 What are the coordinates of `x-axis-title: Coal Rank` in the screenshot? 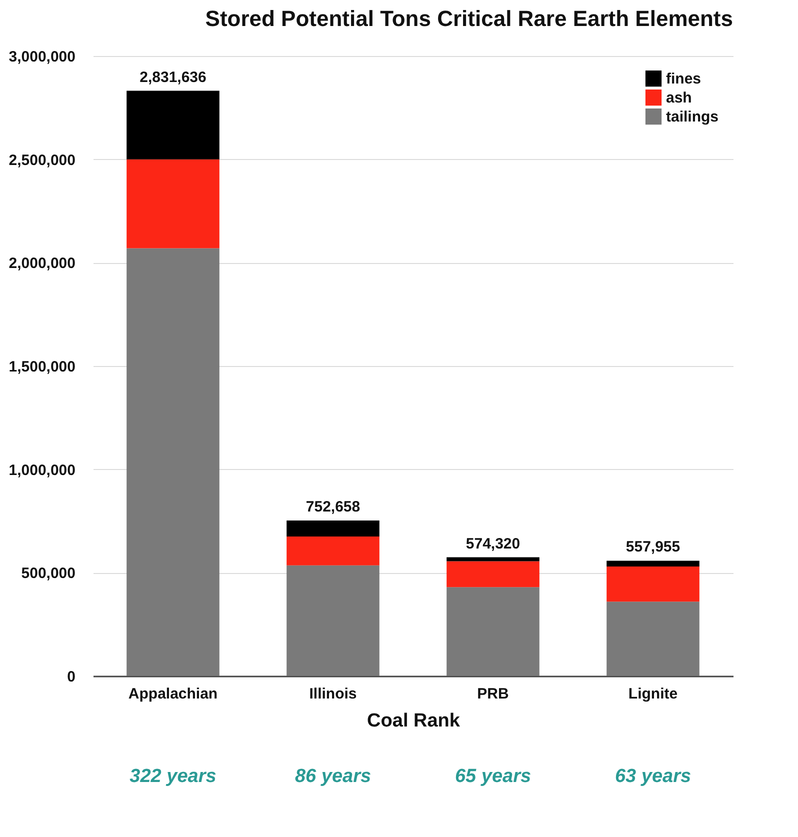 It's located at (413, 721).